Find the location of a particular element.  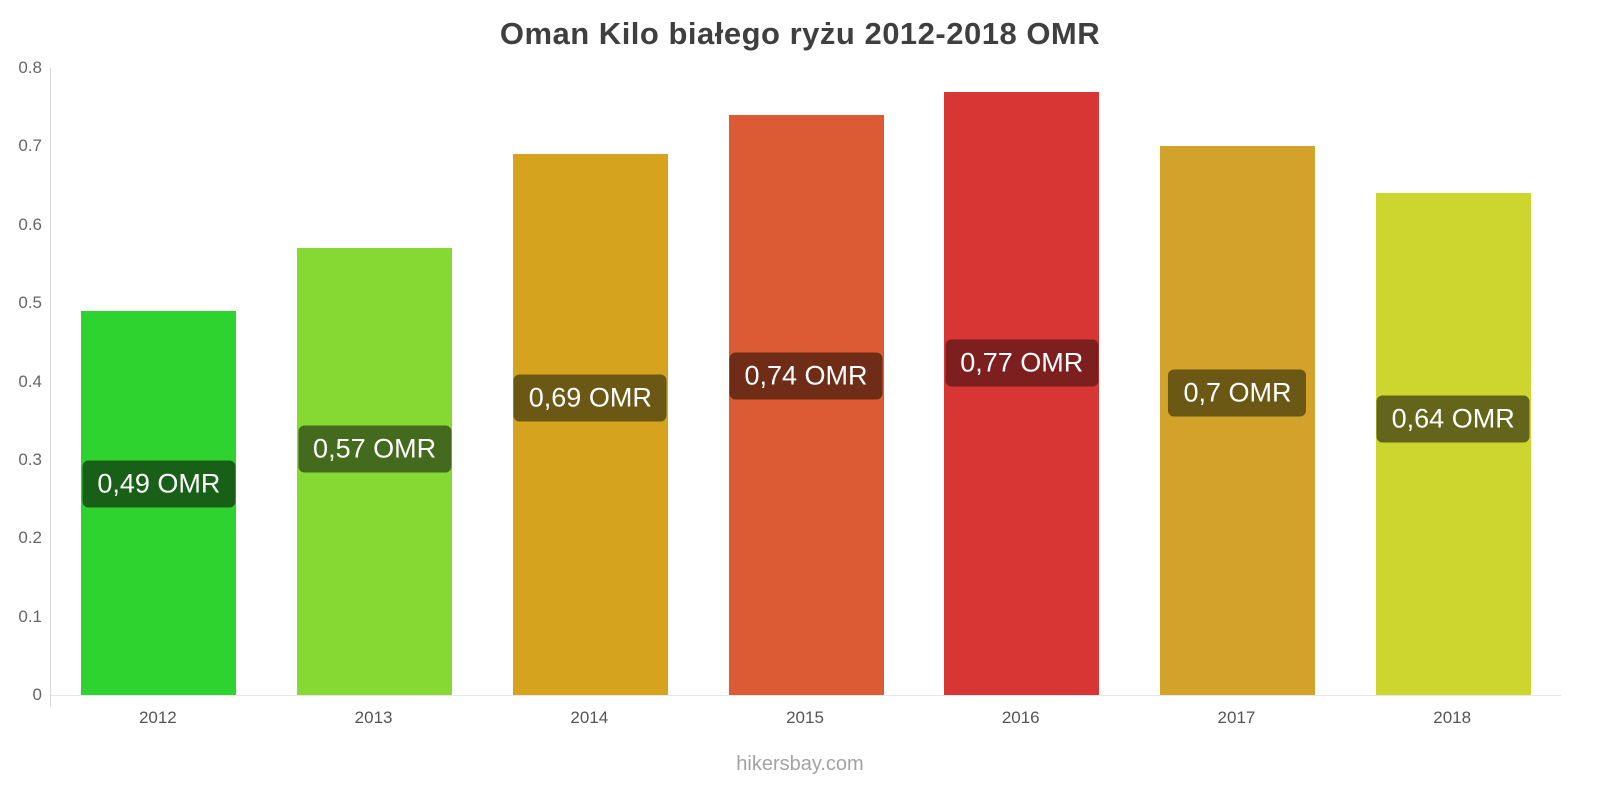

bar-slot: 0,57 OMR is located at coordinates (375, 381).